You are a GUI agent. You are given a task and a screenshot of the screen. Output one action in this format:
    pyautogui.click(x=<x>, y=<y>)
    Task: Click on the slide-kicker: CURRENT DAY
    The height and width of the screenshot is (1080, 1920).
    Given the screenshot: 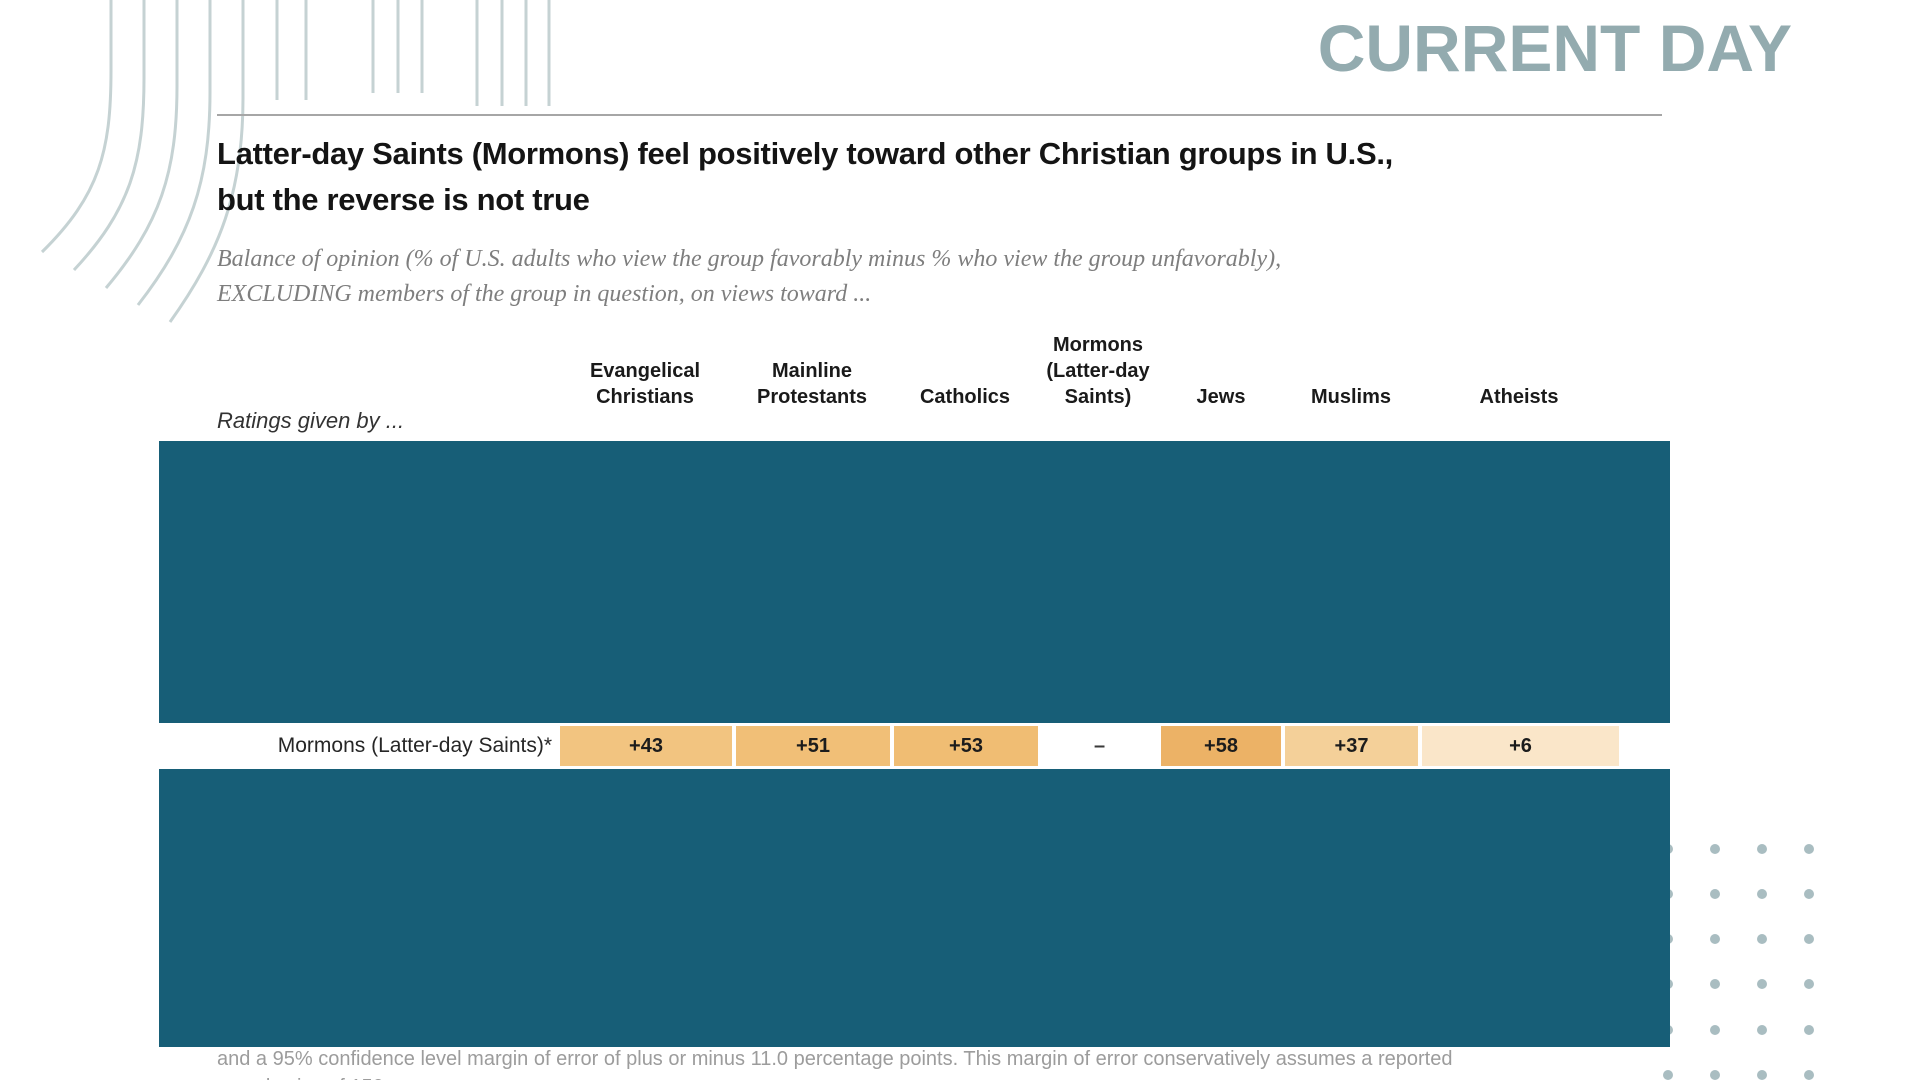 What is the action you would take?
    pyautogui.click(x=1554, y=48)
    